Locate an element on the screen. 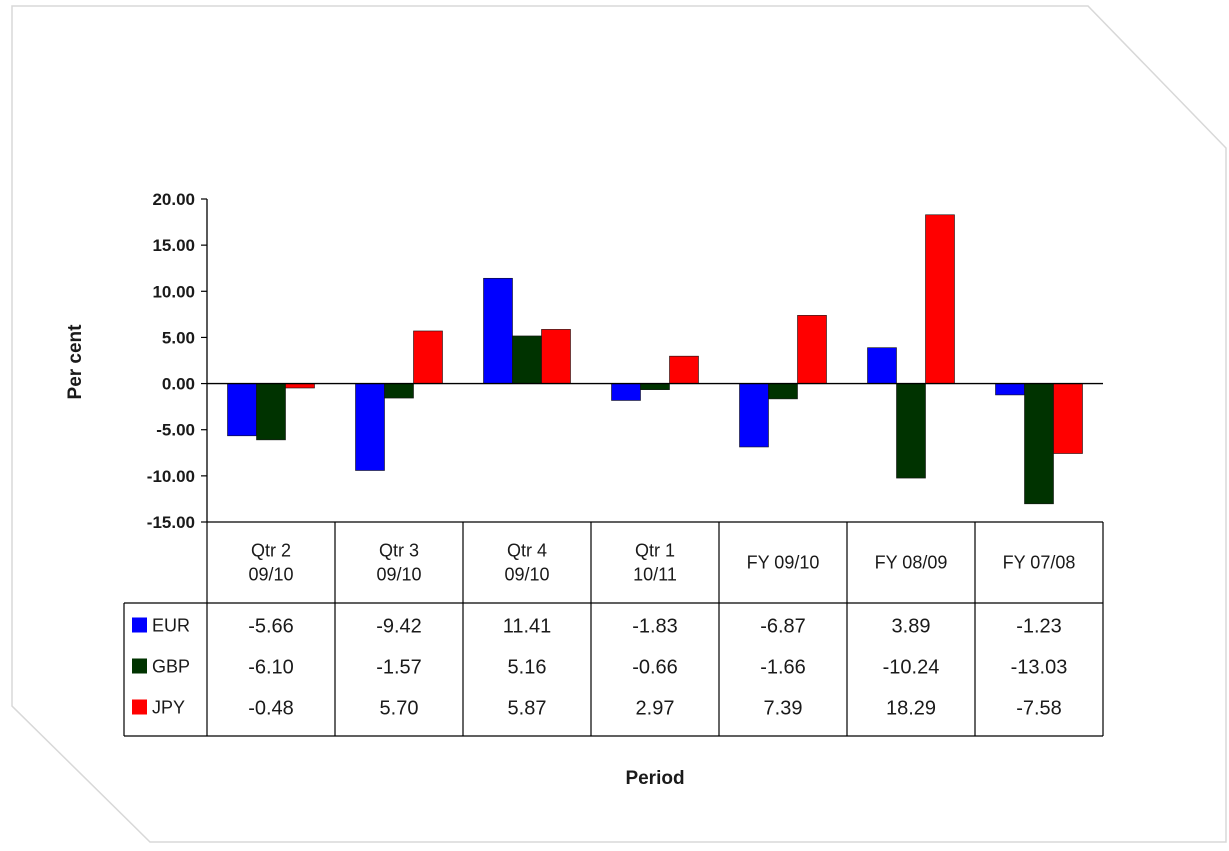 This screenshot has height=851, width=1229. data-label: -0.48 is located at coordinates (271, 709).